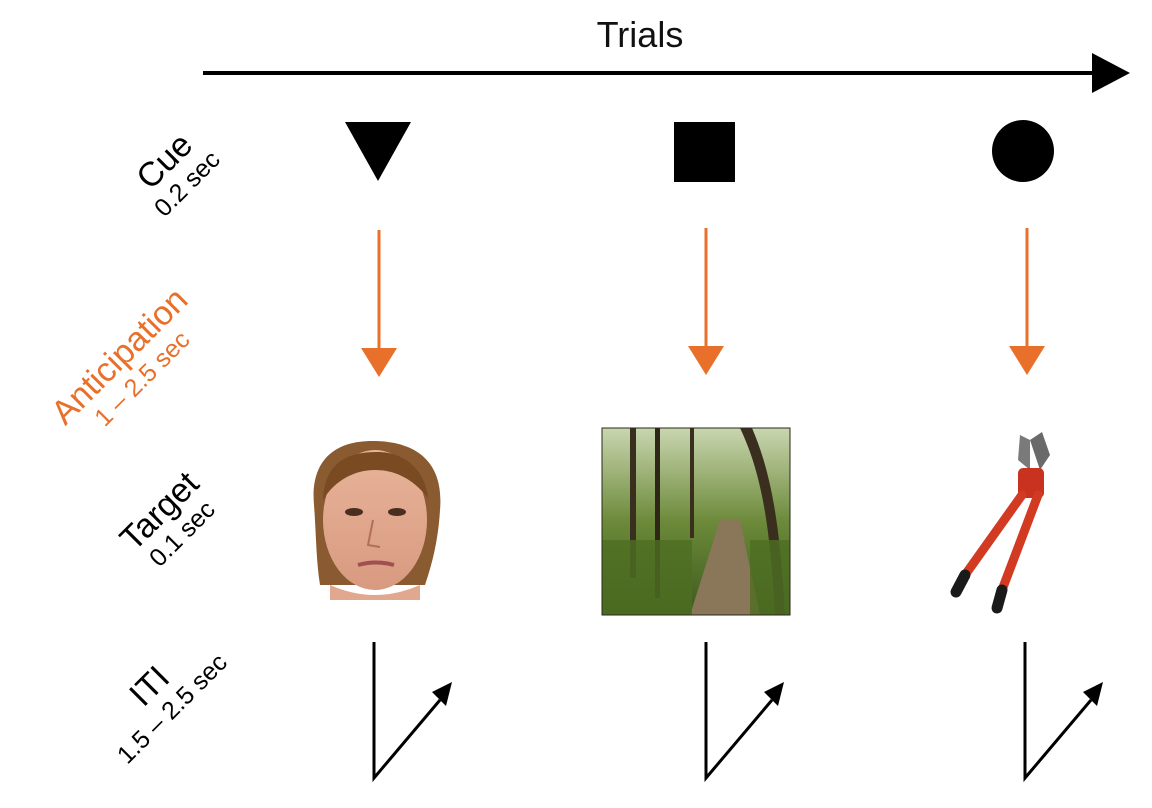 Image resolution: width=1152 pixels, height=808 pixels. Describe the element at coordinates (696, 521) in the screenshot. I see `forest-path-photo` at that location.